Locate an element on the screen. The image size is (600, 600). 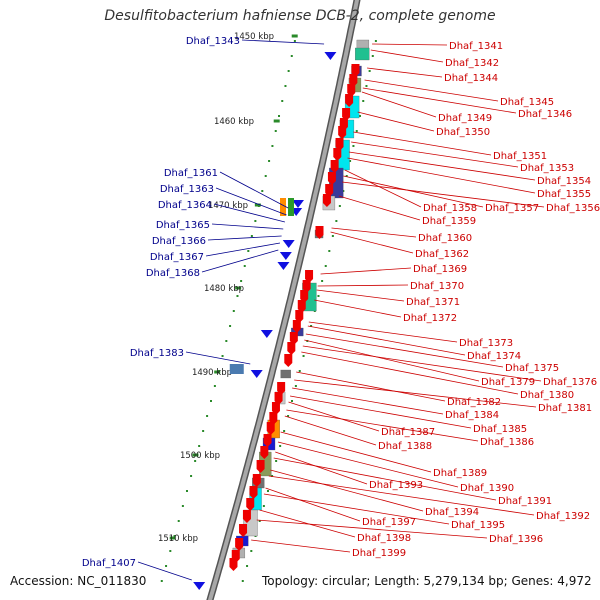
scale-tick-label: 1450 kbp is located at coordinates (254, 37).